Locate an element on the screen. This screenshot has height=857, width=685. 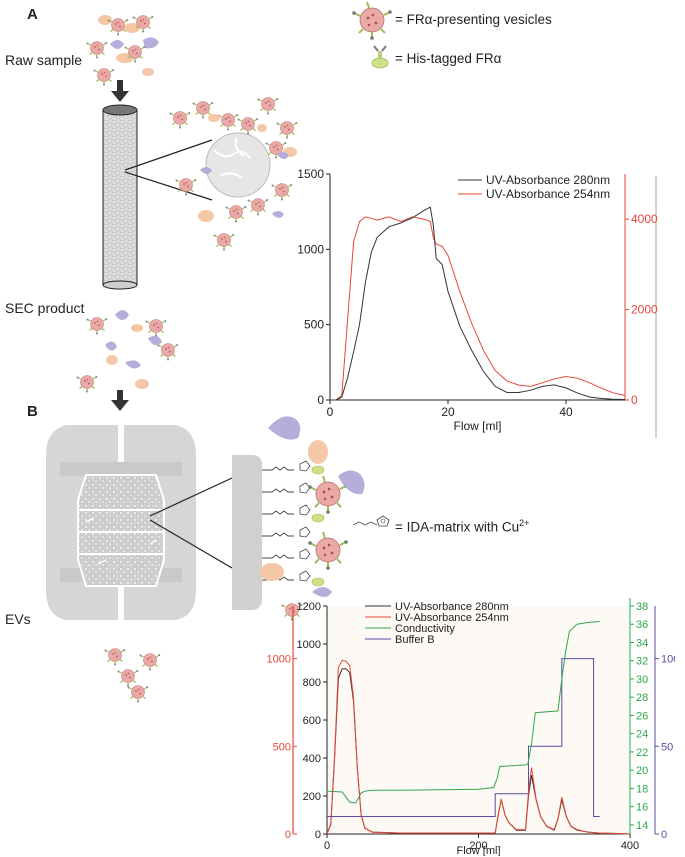
vesicle-legend-icon is located at coordinates (372, 21).